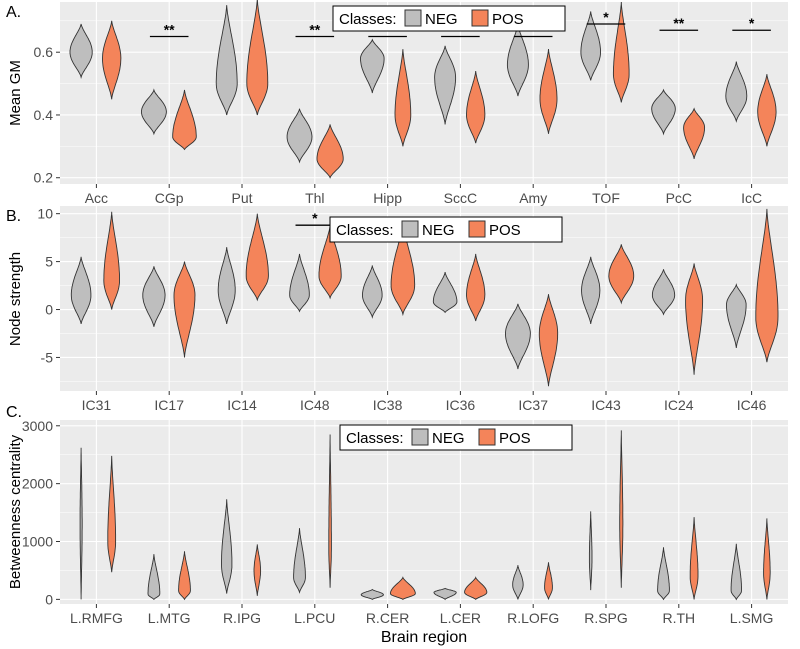 This screenshot has height=649, width=800. I want to click on panel-b-x-axis: IC31 IC17 IC14 IC48 IC38 IC36 IC37 IC43 IC24 IC46, so click(424, 402).